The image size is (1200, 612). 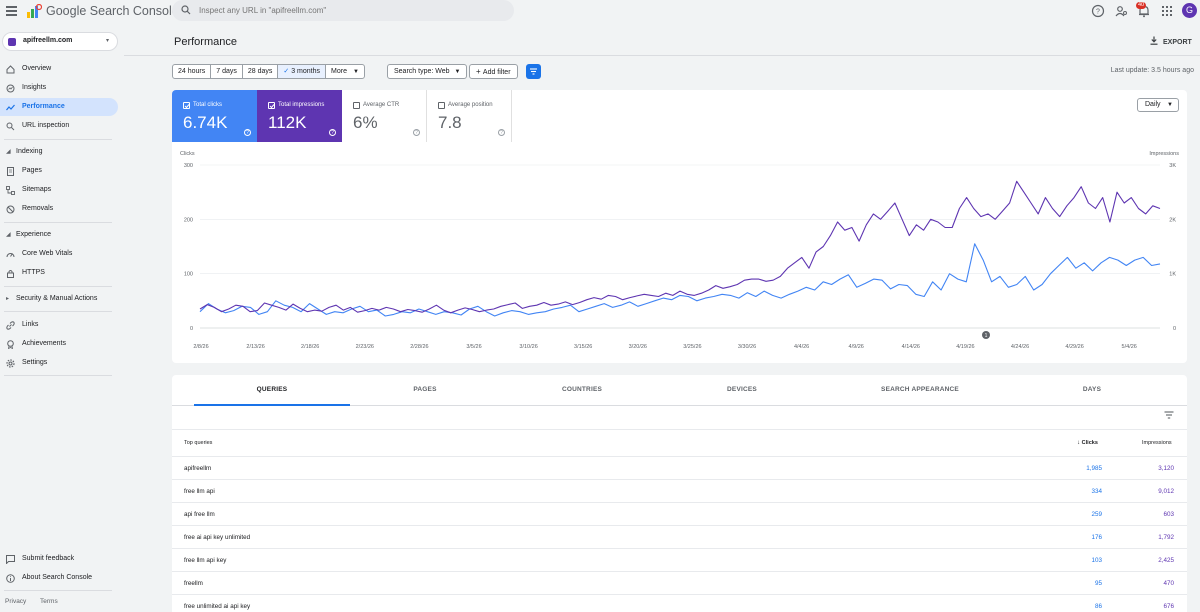 What do you see at coordinates (419, 347) in the screenshot?
I see `x-tick-label: 2/28/26` at bounding box center [419, 347].